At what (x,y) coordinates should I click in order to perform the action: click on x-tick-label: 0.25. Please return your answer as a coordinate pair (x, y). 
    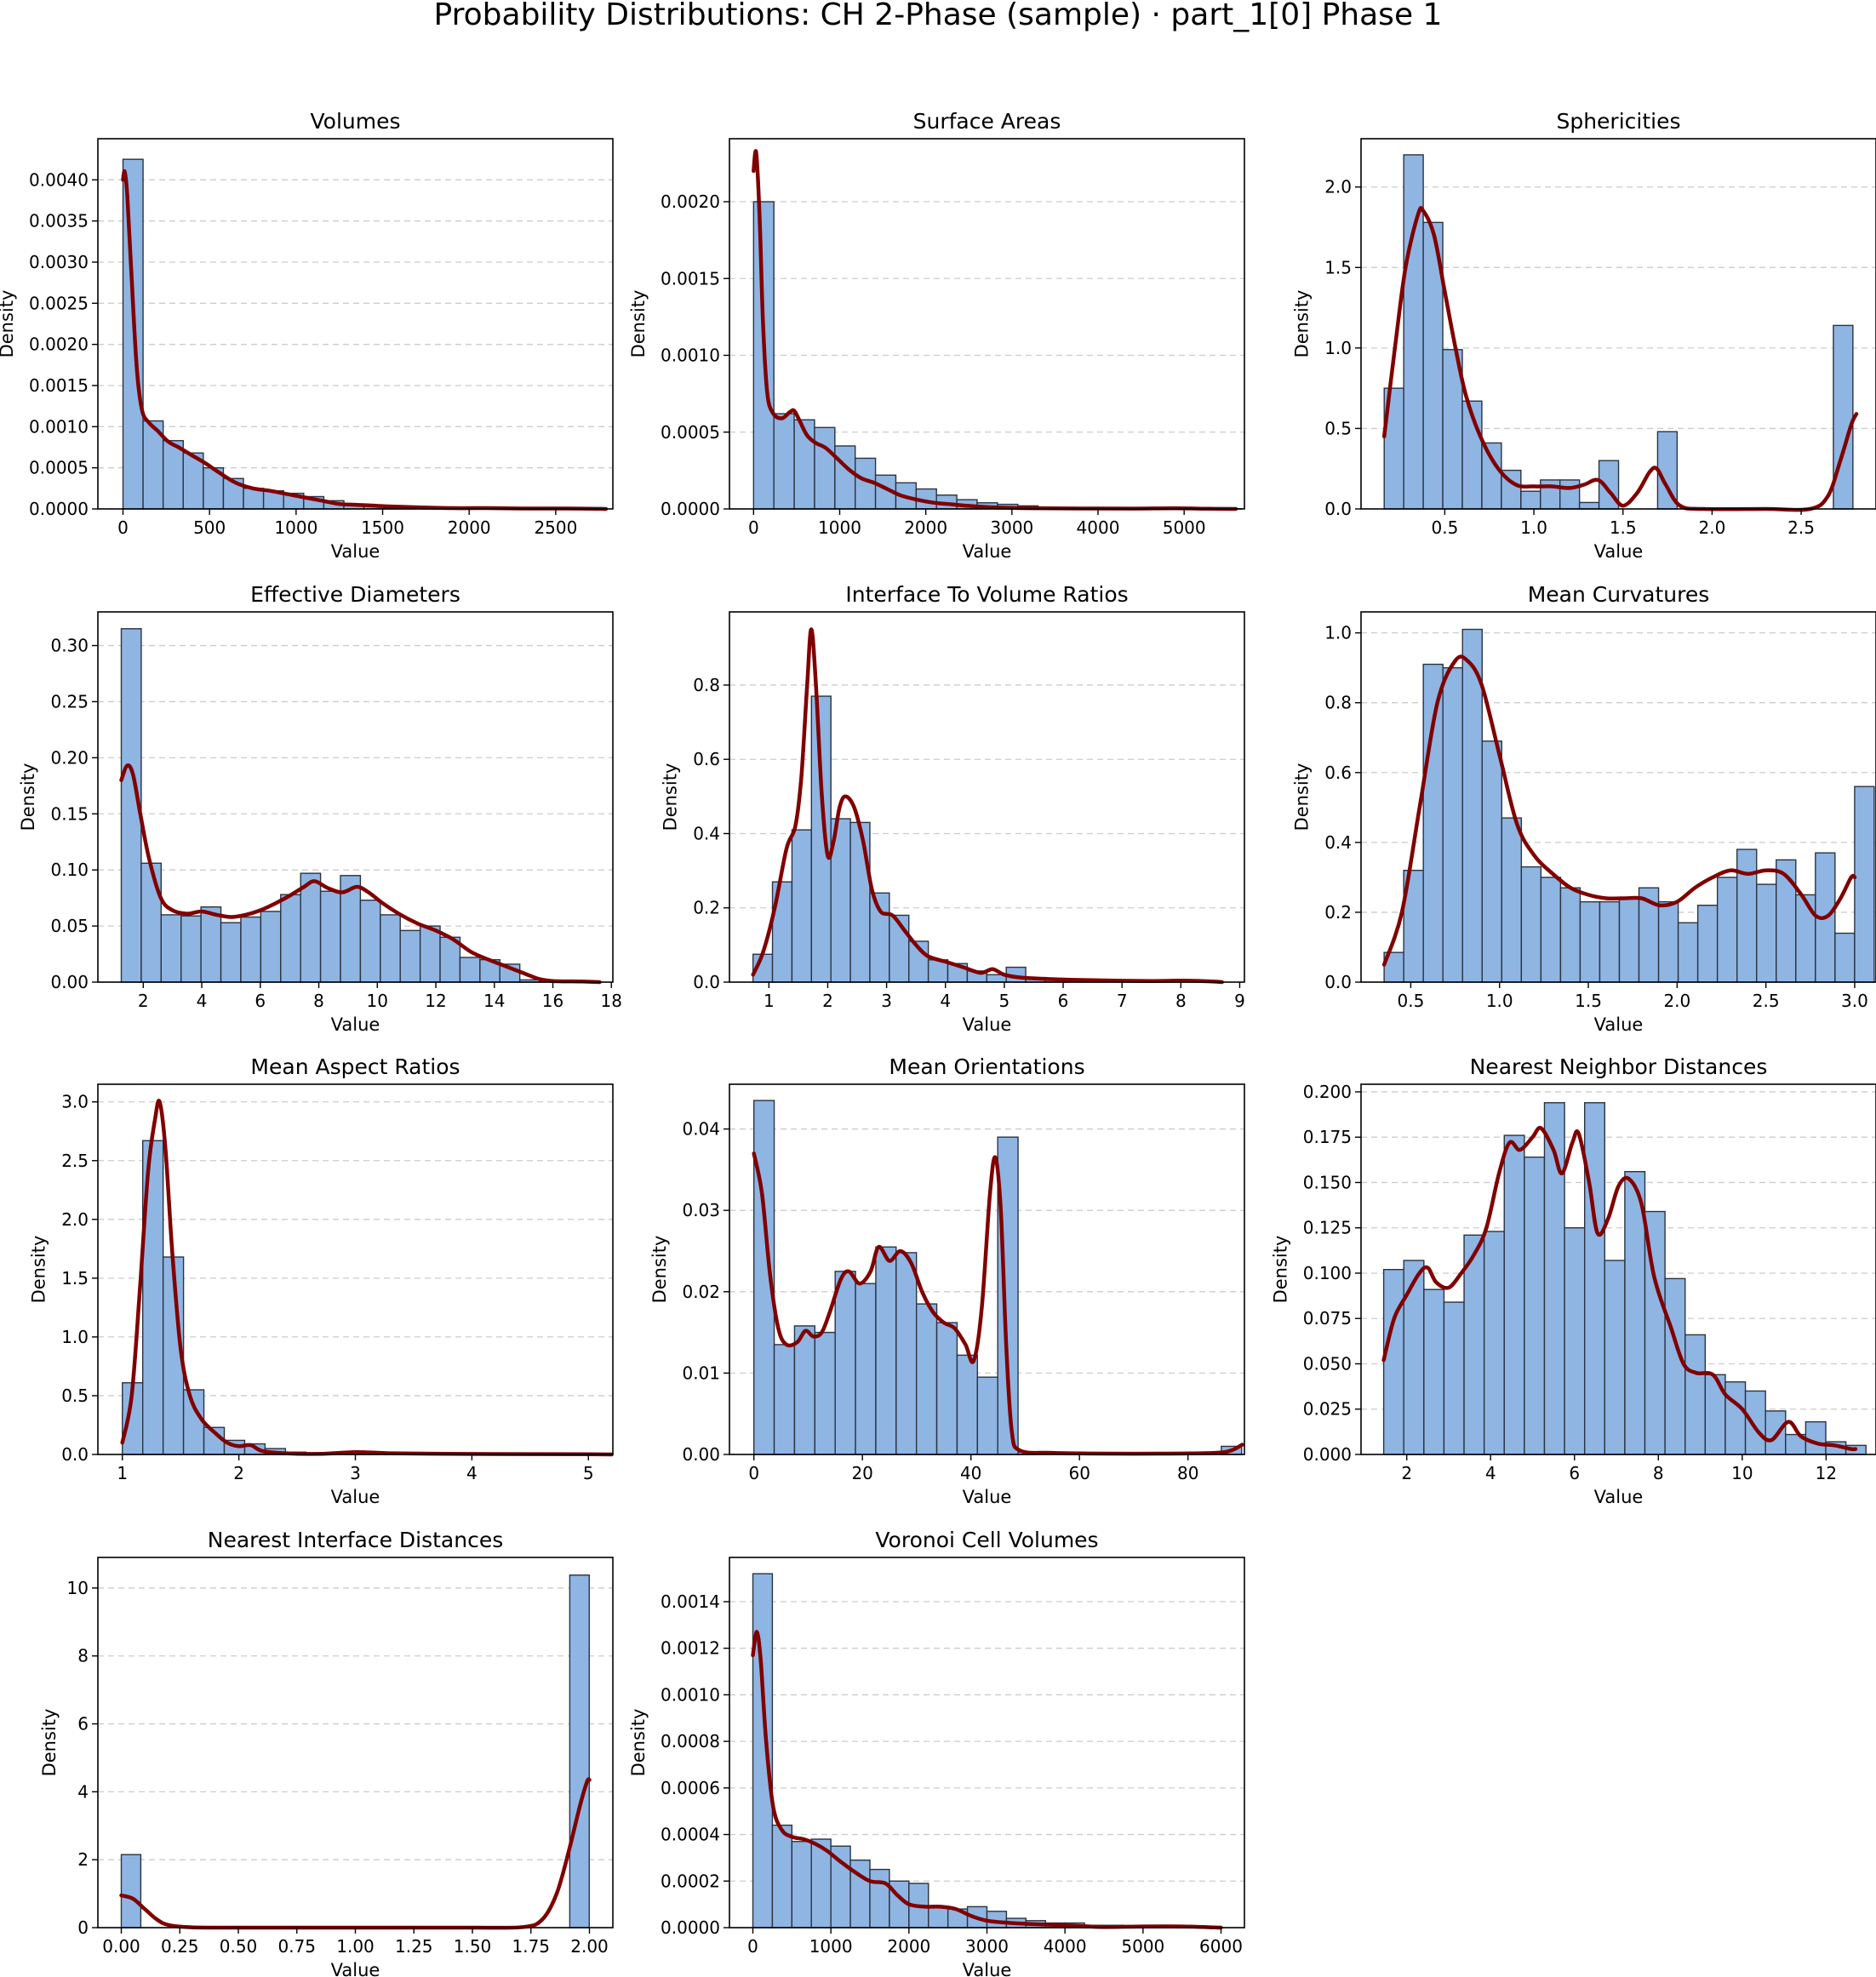
    Looking at the image, I should click on (180, 1946).